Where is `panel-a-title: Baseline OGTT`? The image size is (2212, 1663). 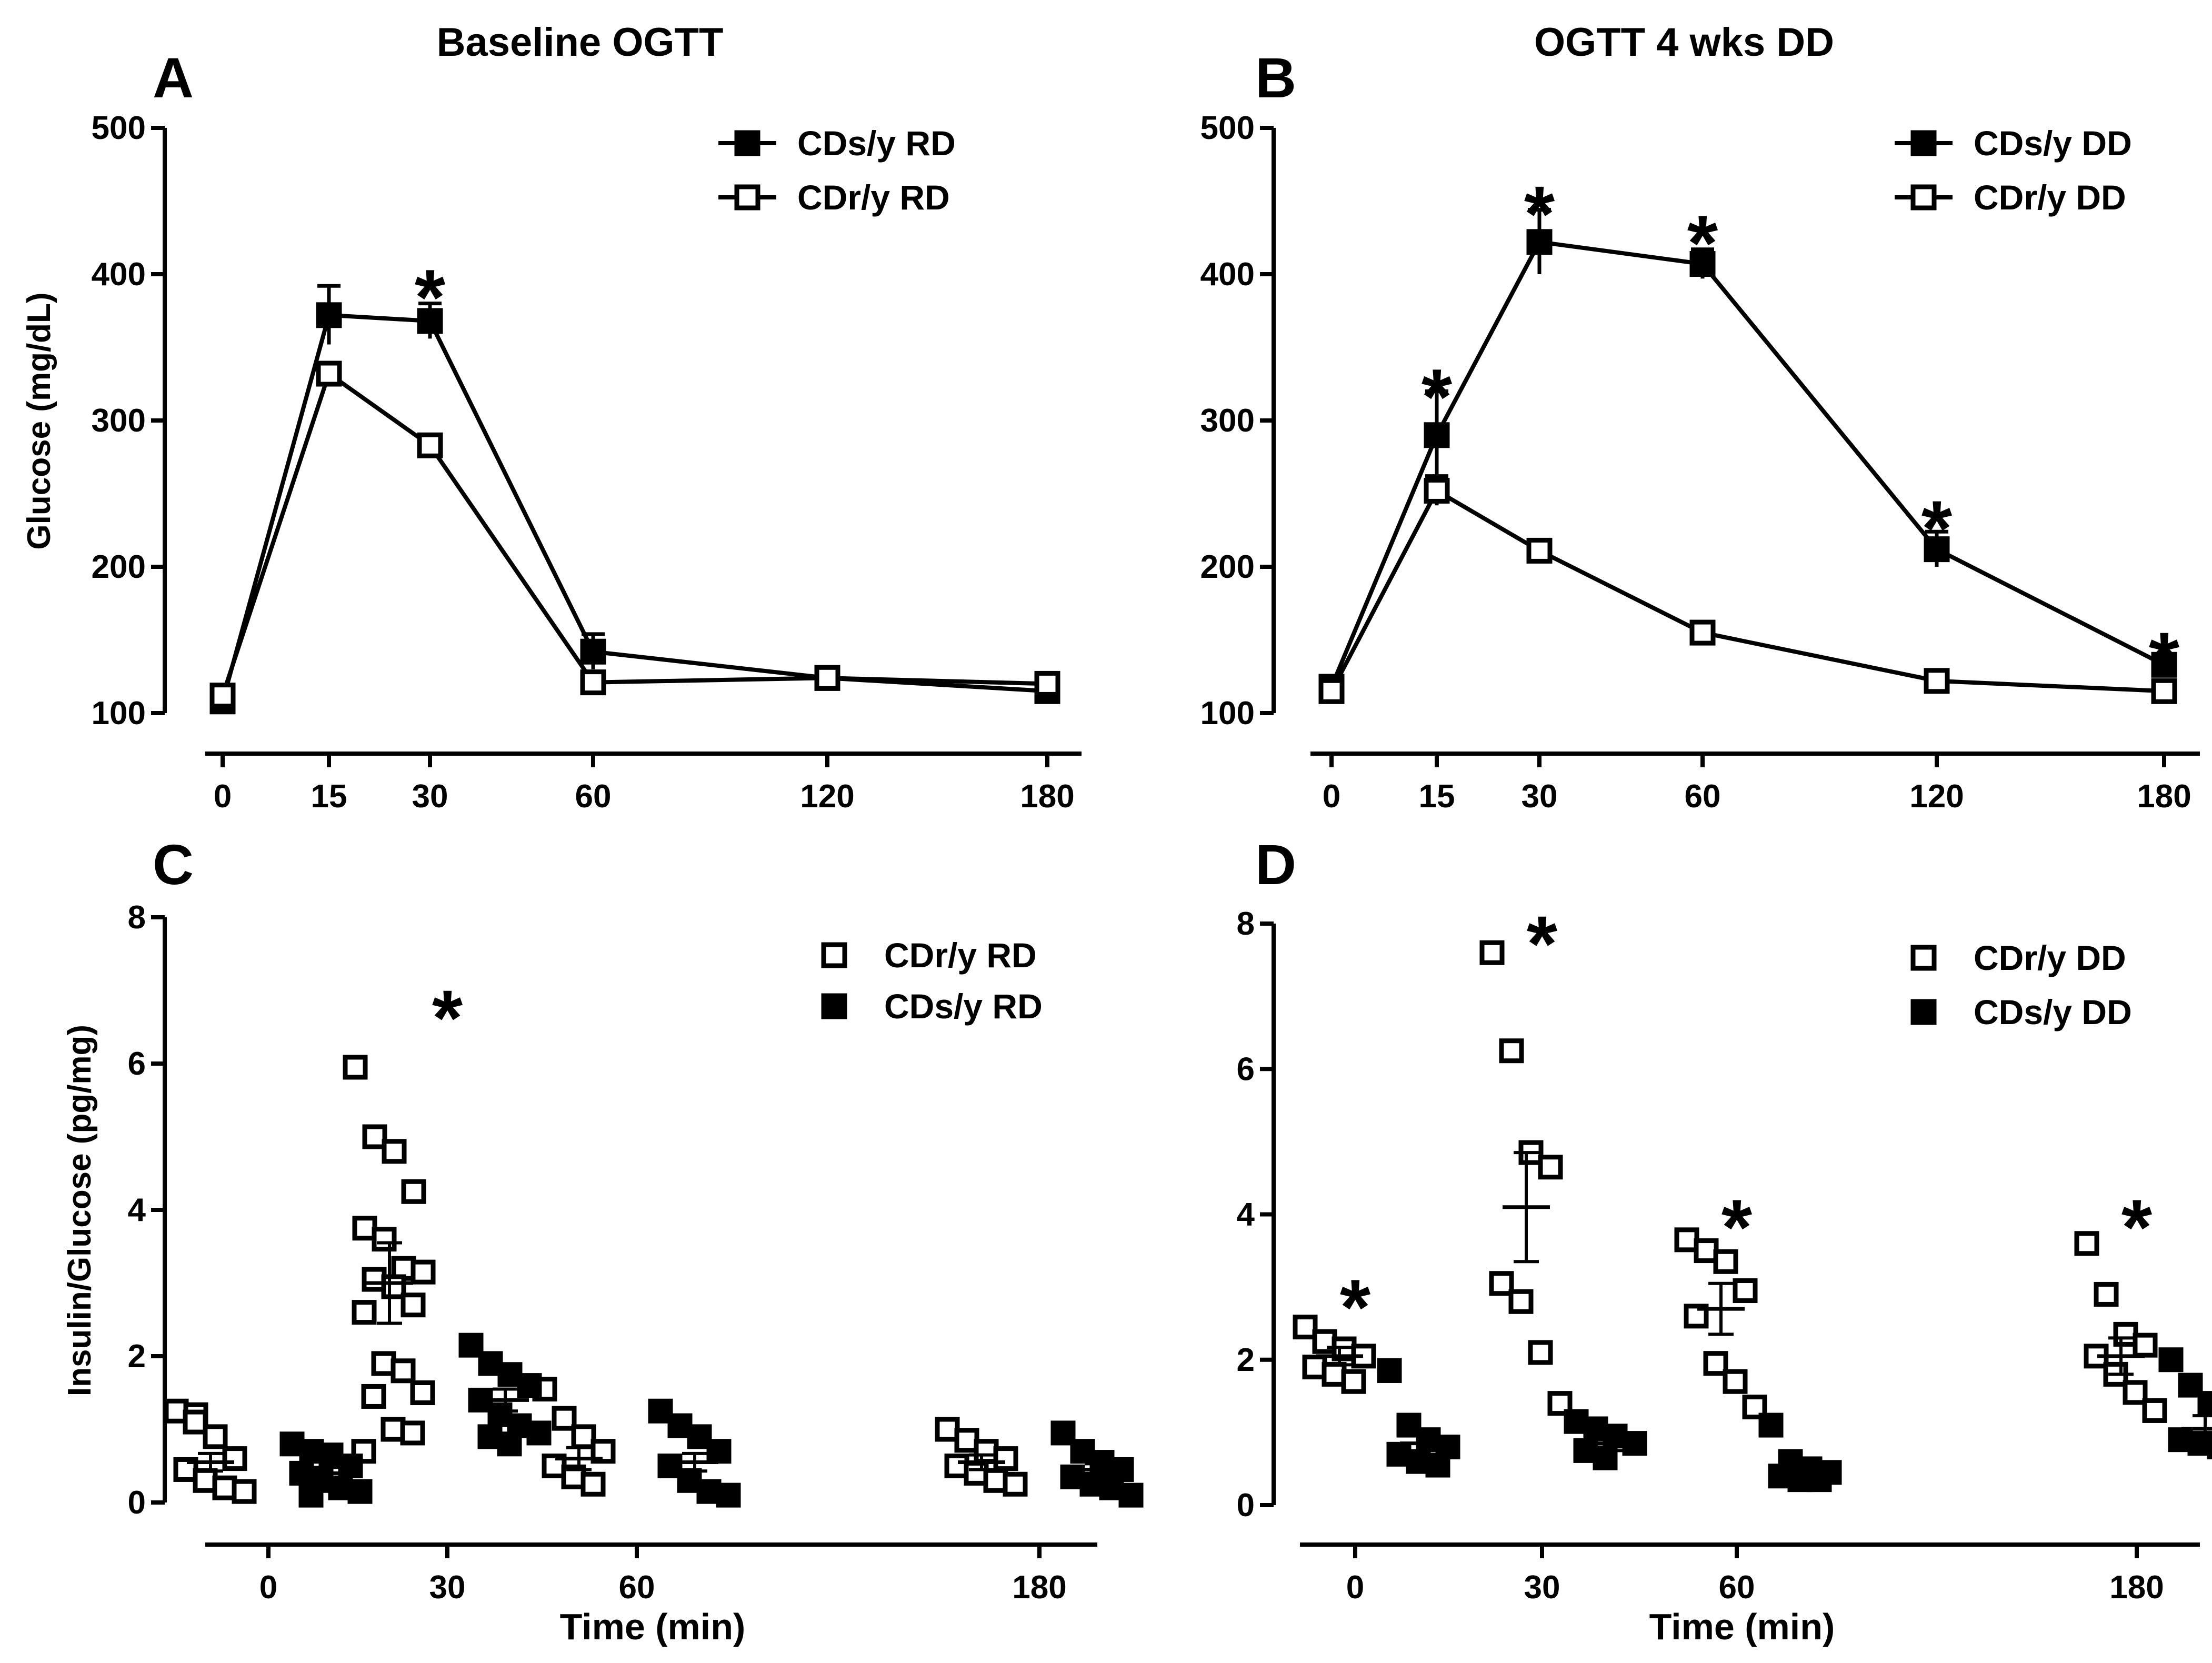 panel-a-title: Baseline OGTT is located at coordinates (580, 42).